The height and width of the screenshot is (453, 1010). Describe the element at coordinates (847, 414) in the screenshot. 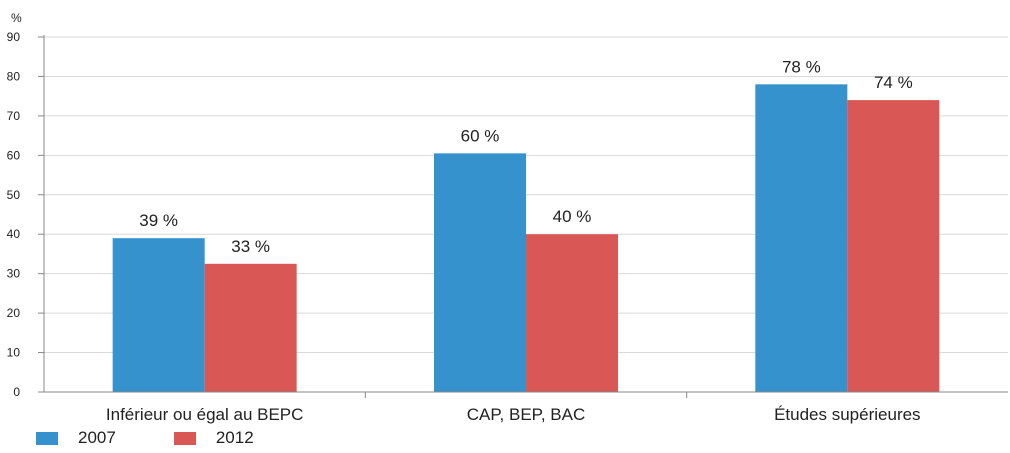

I see `x-tick-label: Études supérieures` at that location.